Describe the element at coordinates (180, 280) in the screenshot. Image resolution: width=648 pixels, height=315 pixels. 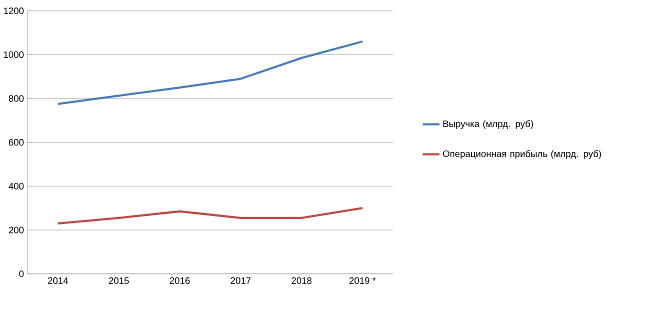
I see `x-tick-label: 2016` at that location.